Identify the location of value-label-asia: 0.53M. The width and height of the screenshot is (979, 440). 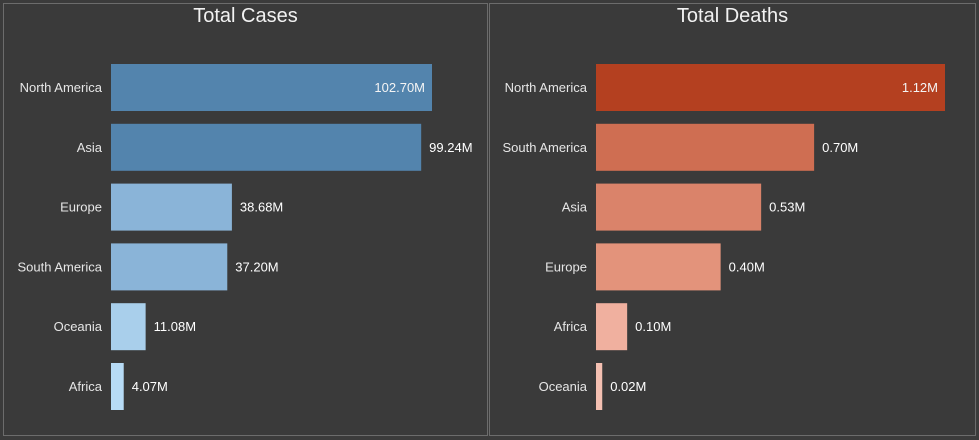
(787, 207).